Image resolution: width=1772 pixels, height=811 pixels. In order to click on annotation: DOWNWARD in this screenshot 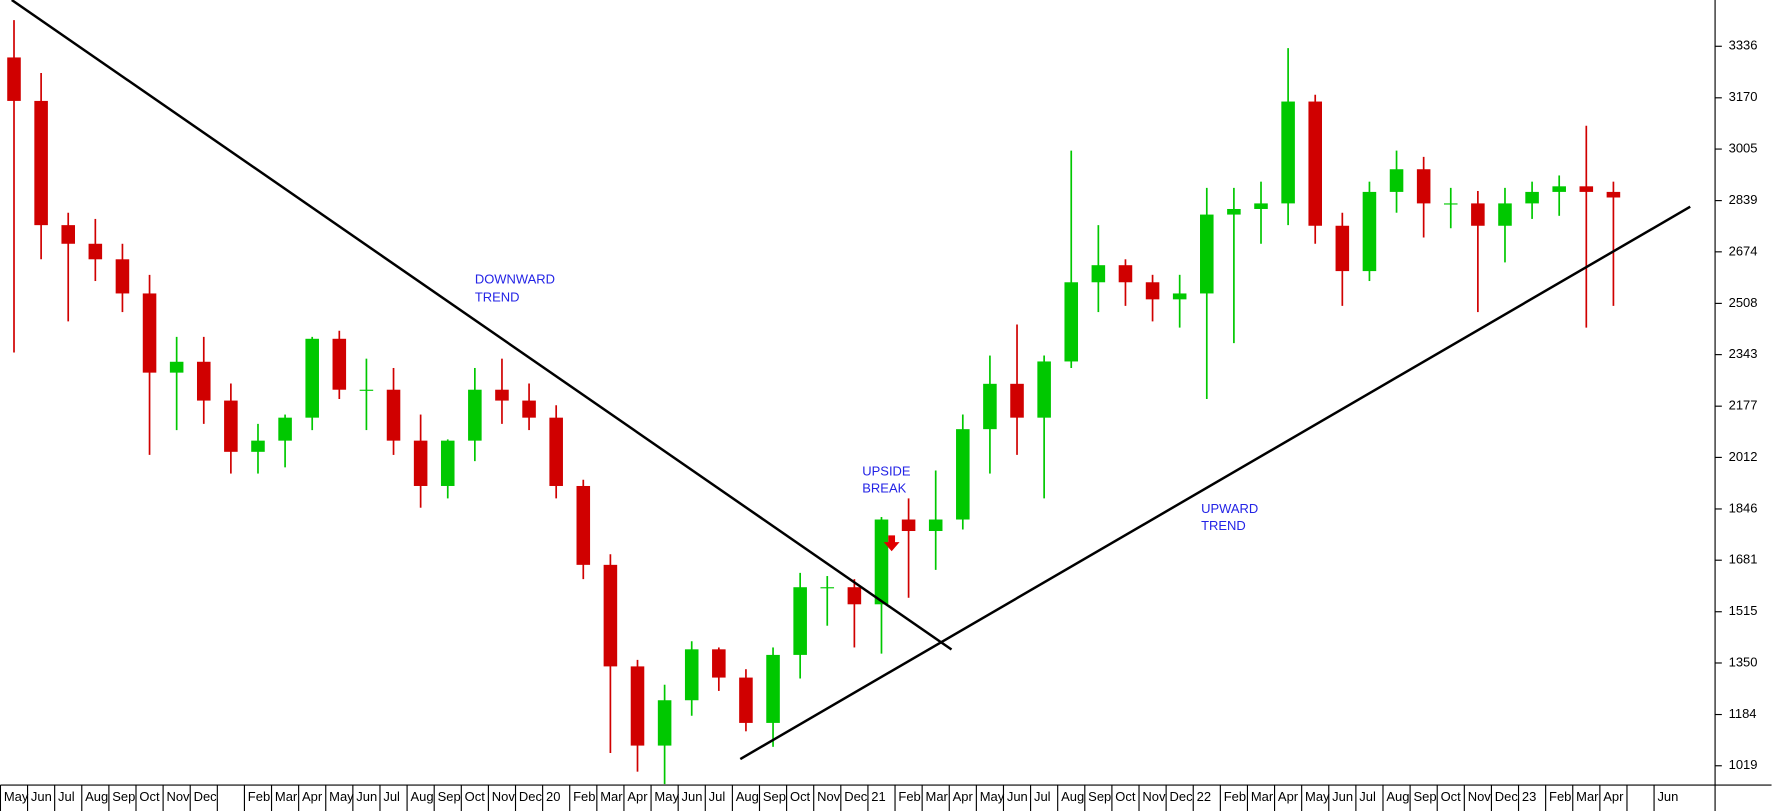, I will do `click(515, 279)`.